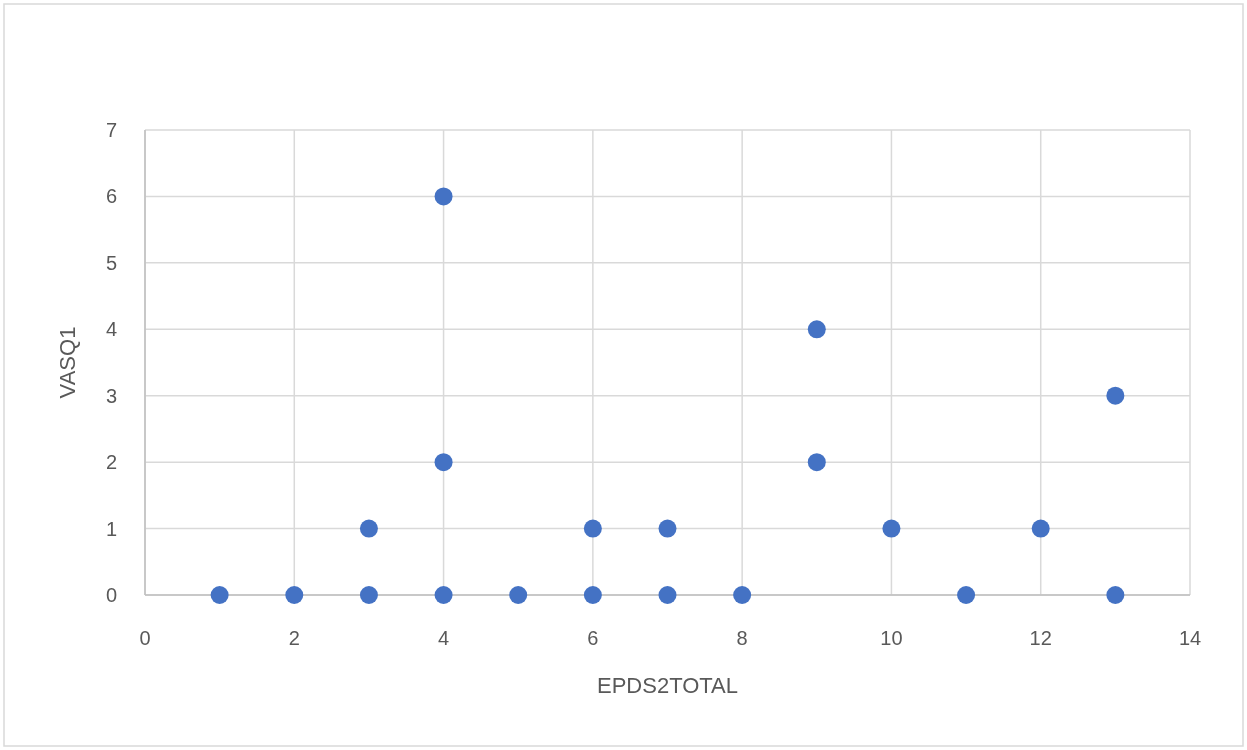 Image resolution: width=1247 pixels, height=750 pixels. I want to click on y-tick-label: 3, so click(111, 395).